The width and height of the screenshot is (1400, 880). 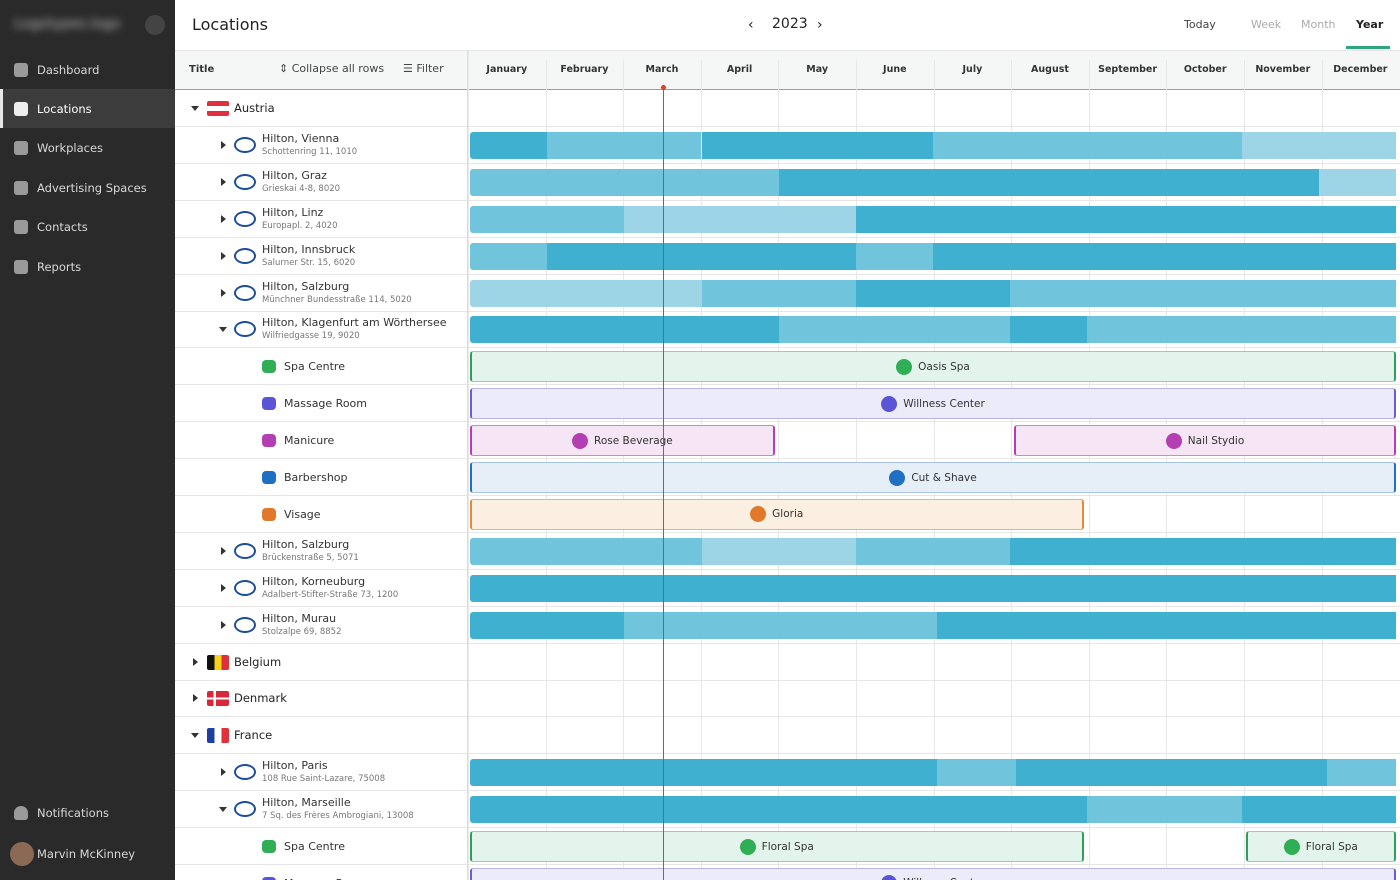 What do you see at coordinates (326, 404) in the screenshot?
I see `space-name: Massage Room` at bounding box center [326, 404].